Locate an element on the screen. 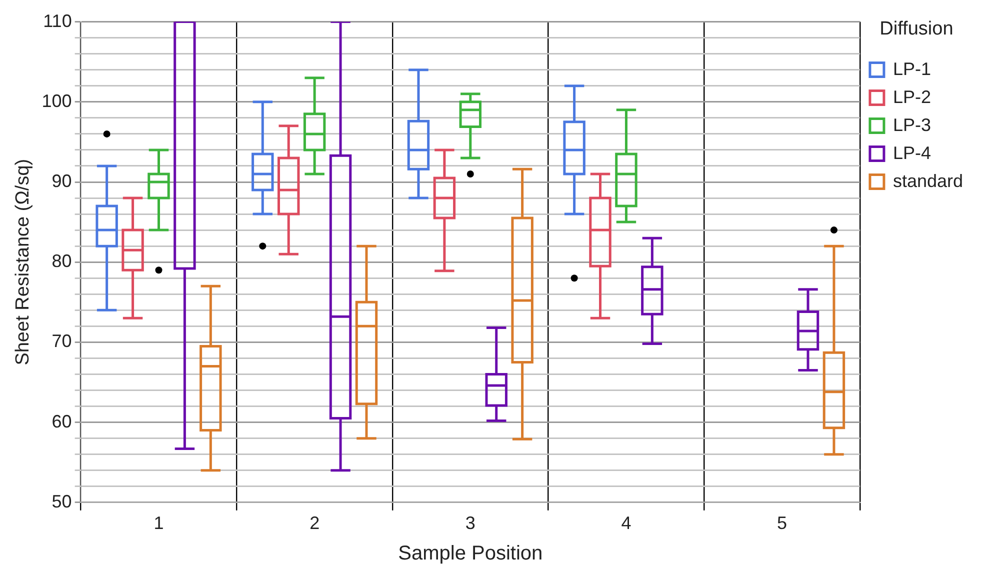 Image resolution: width=985 pixels, height=578 pixels. legend-label: LP-3 is located at coordinates (911, 124).